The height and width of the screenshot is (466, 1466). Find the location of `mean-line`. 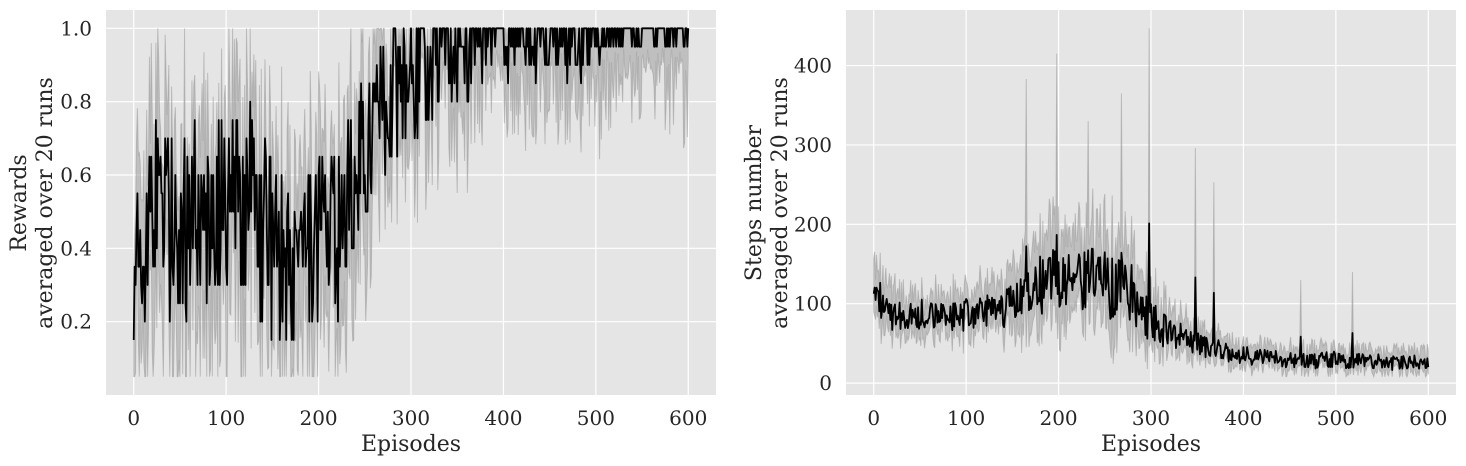

mean-line is located at coordinates (1151, 296).